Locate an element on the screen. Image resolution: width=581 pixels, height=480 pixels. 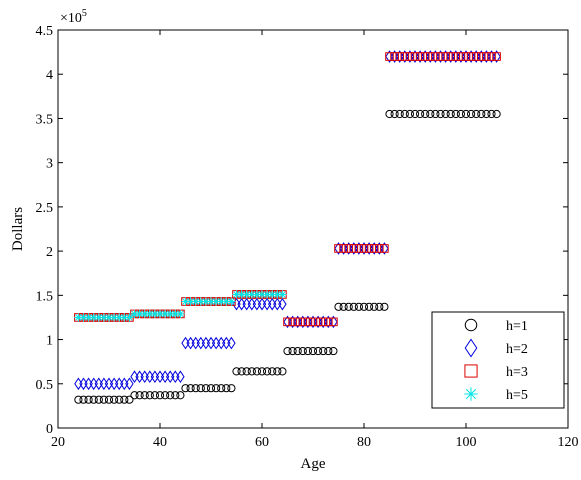
y-tick-label: 2.5 is located at coordinates (45, 208).